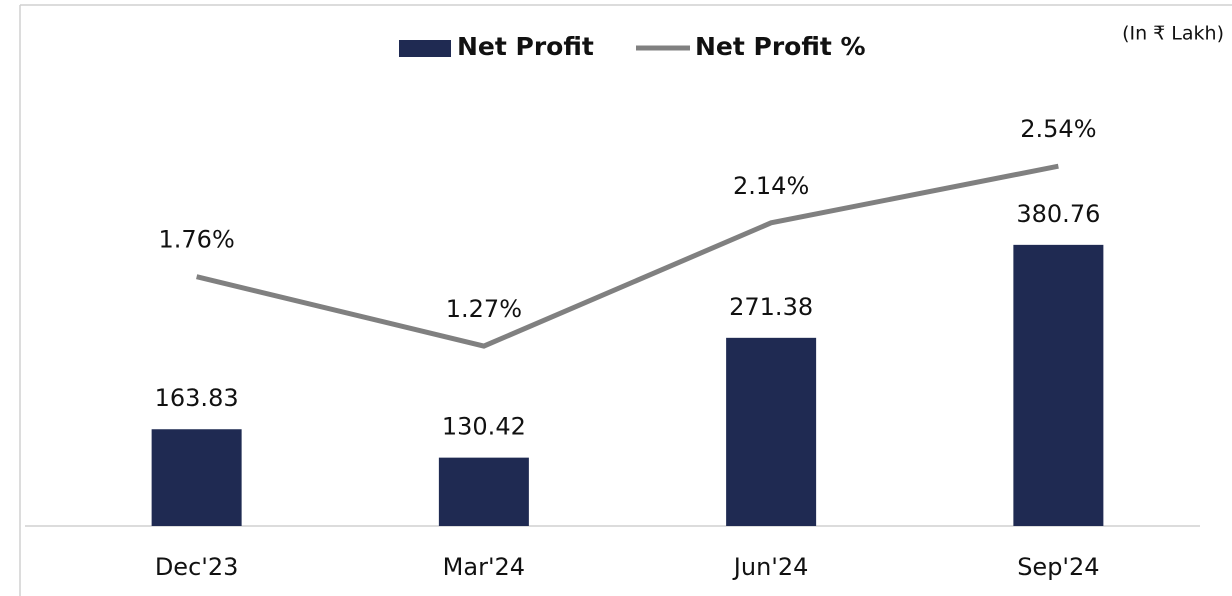  I want to click on legend-label: Net Profit, so click(525, 46).